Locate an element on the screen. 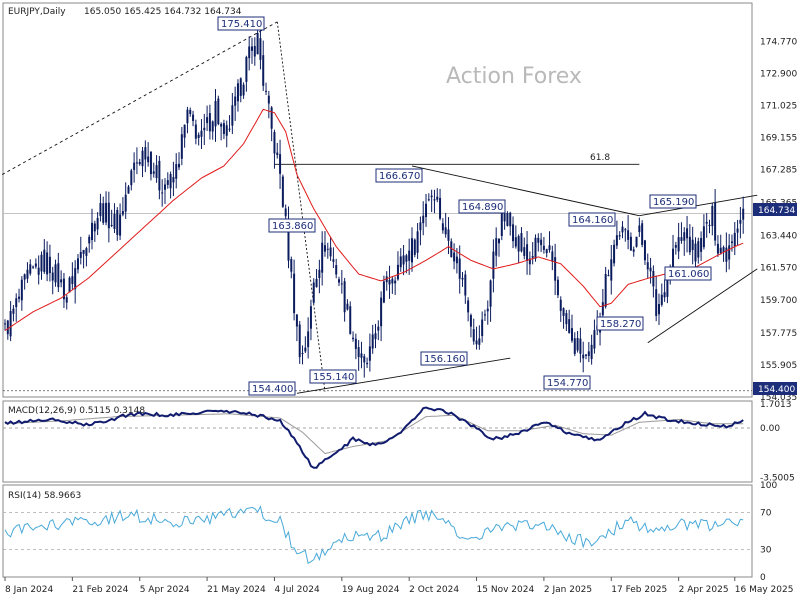 The width and height of the screenshot is (800, 604). x-tick-label: 19 Aug 2024 is located at coordinates (371, 590).